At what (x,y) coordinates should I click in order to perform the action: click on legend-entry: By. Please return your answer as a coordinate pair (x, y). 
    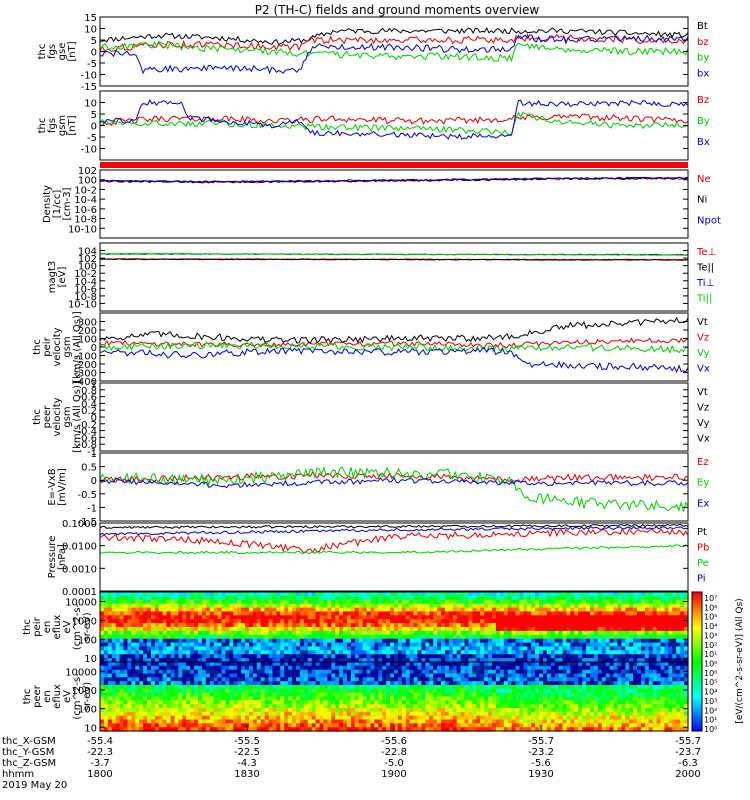
    Looking at the image, I should click on (703, 121).